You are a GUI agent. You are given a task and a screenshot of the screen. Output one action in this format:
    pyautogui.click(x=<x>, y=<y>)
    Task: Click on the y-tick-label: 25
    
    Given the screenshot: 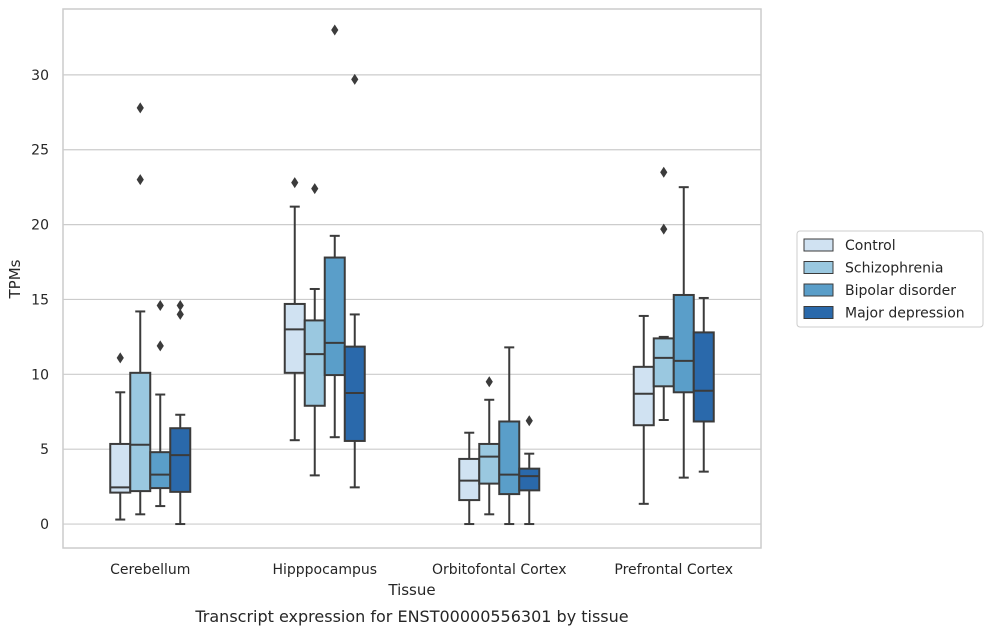 What is the action you would take?
    pyautogui.click(x=40, y=151)
    